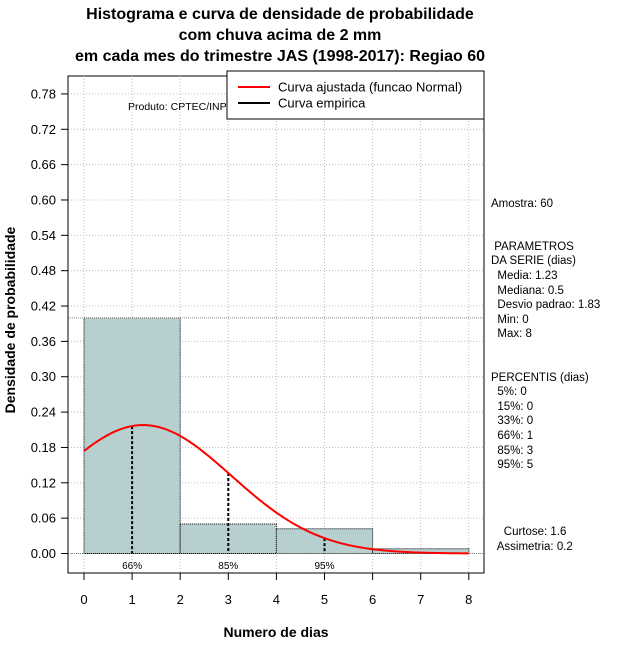 This screenshot has height=660, width=640. I want to click on percentile-label-85%: 85%, so click(228, 566).